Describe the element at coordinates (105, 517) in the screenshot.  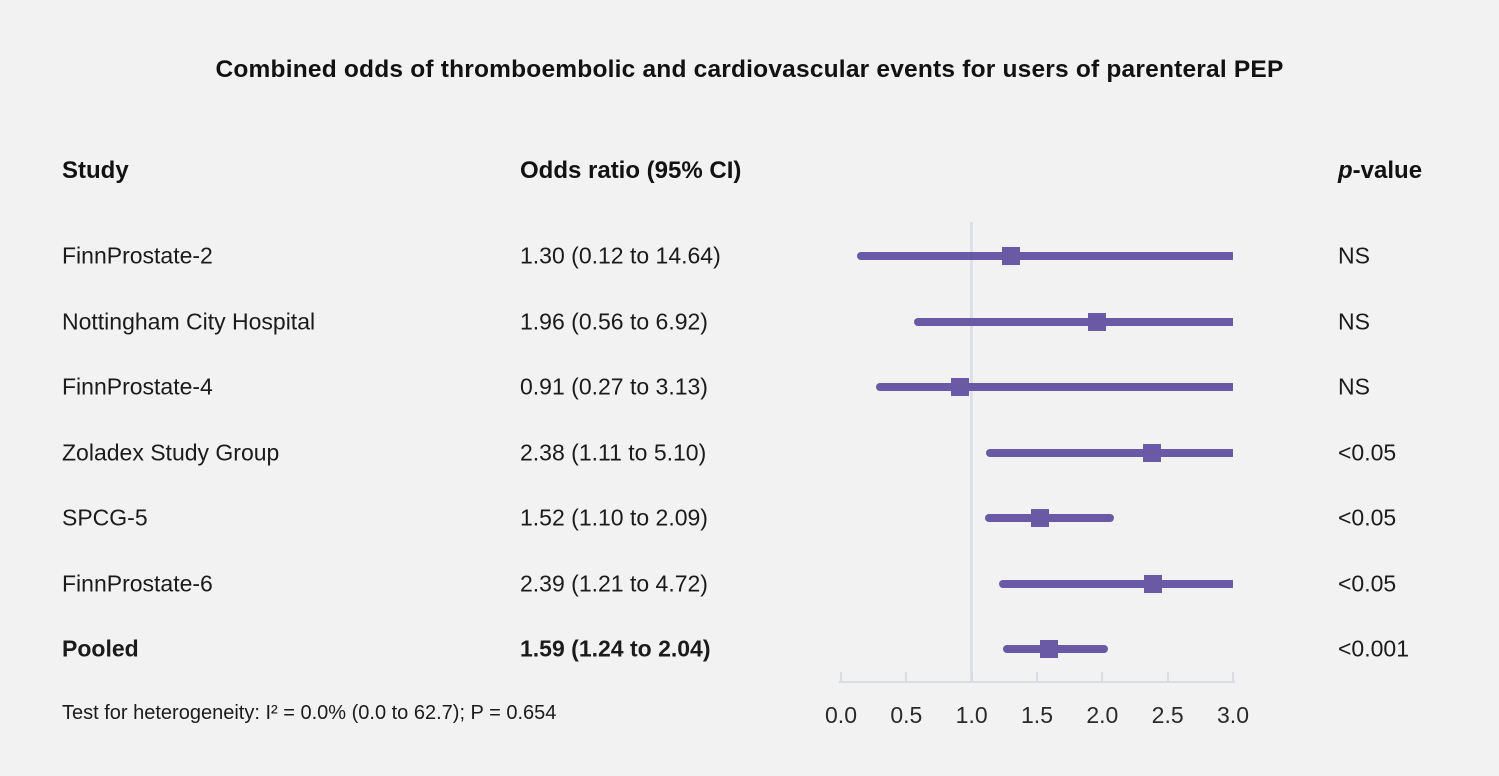
I see `study-label: SPCG-5` at that location.